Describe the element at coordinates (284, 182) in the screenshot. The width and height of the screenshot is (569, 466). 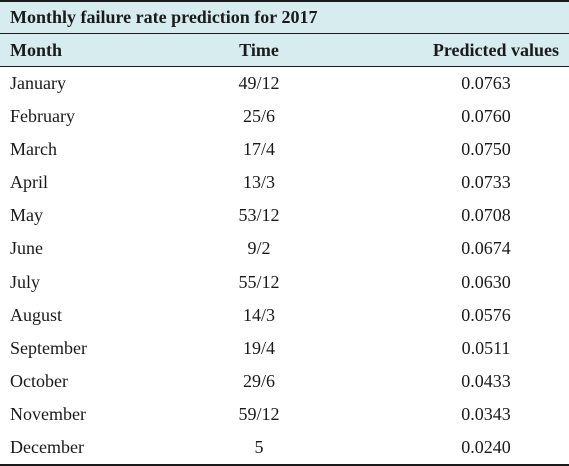
I see `table-row: April 13/3 0.0733` at that location.